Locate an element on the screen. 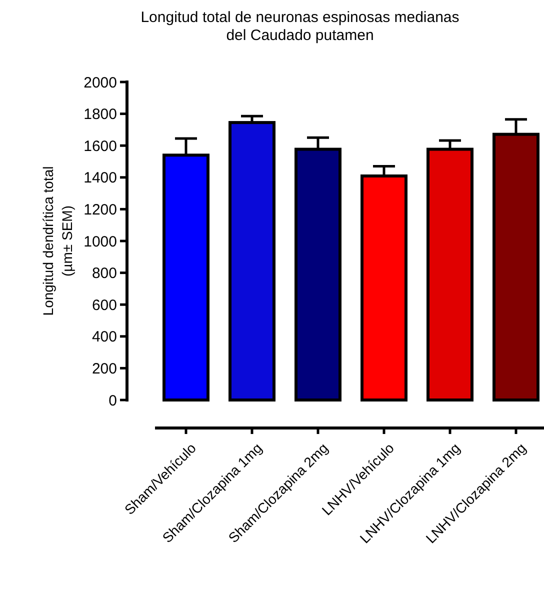 The image size is (544, 589). chart-title: Longitud total de neuronas espinosas medianas del Caudado putamen is located at coordinates (300, 26).